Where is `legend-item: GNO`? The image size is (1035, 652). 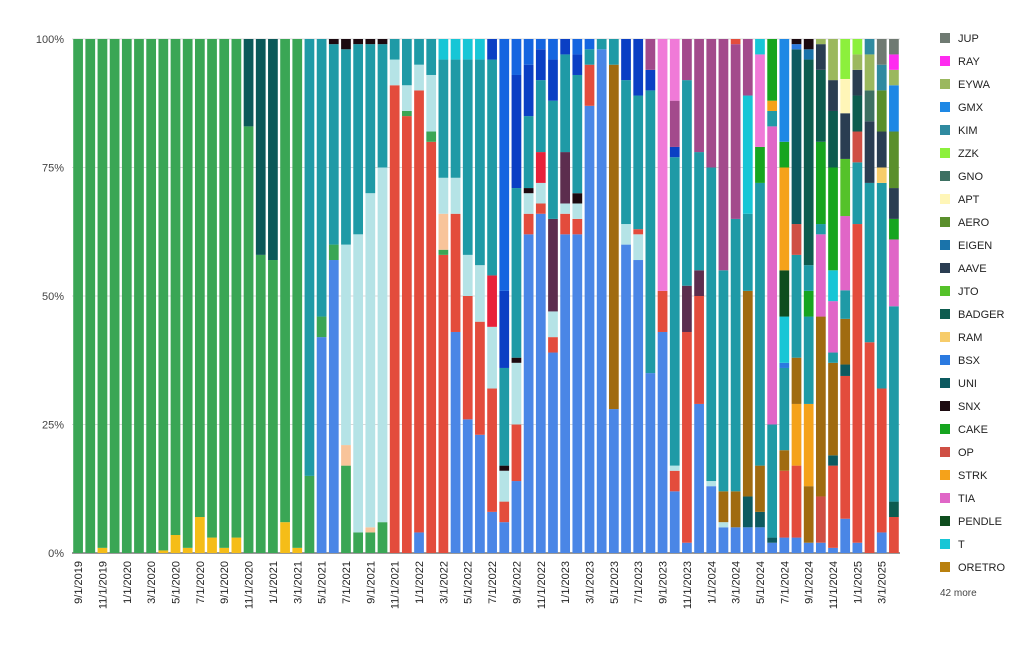
legend-item: GNO is located at coordinates (962, 177).